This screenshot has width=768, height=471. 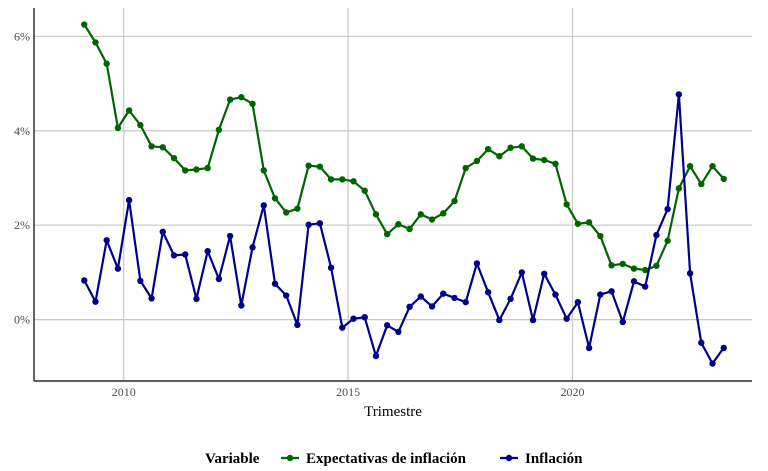 I want to click on legend-key-point, so click(x=290, y=458).